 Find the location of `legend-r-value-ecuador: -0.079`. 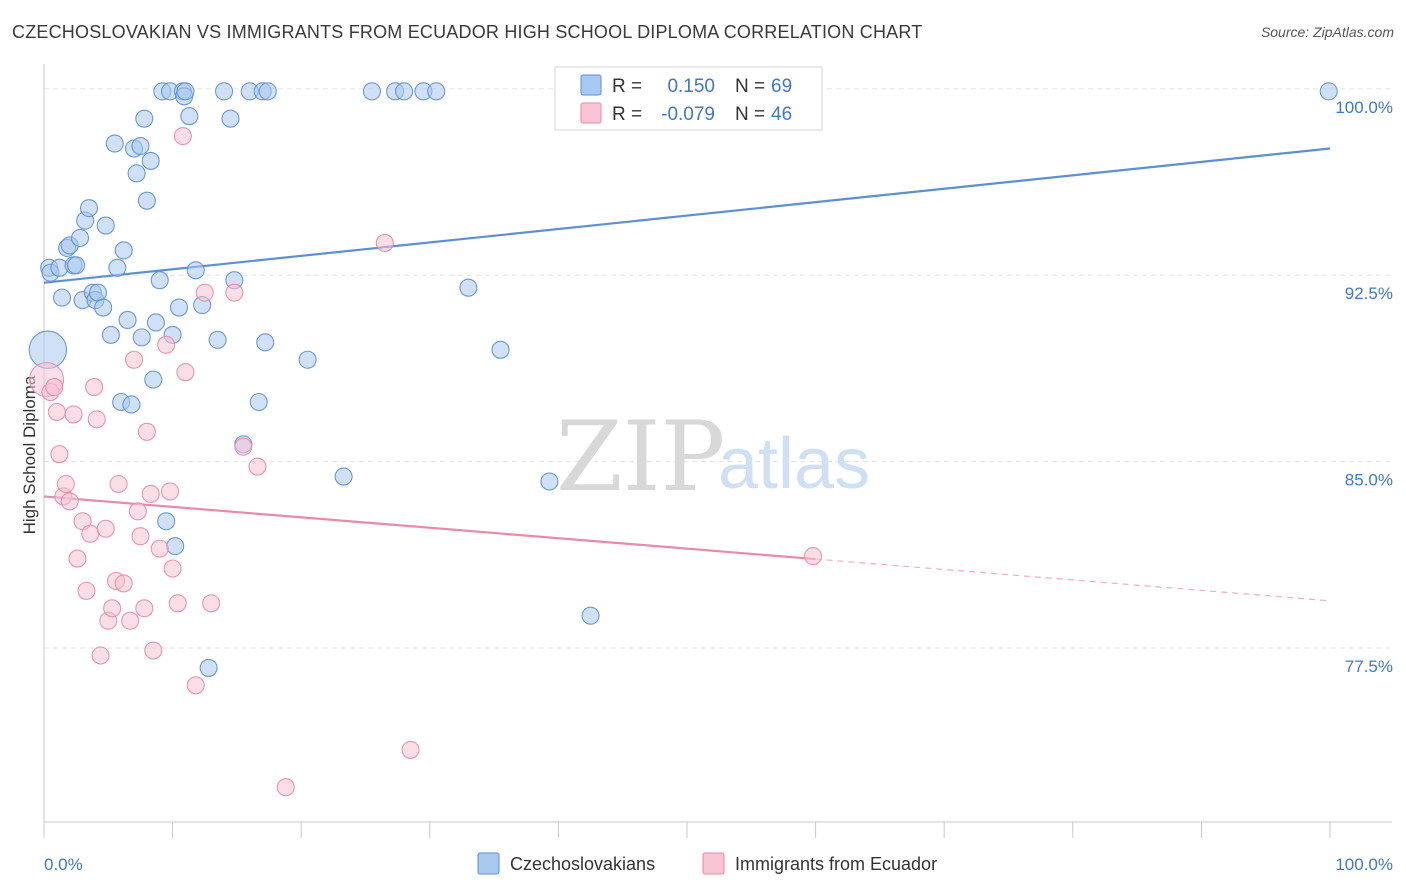

legend-r-value-ecuador: -0.079 is located at coordinates (688, 114).